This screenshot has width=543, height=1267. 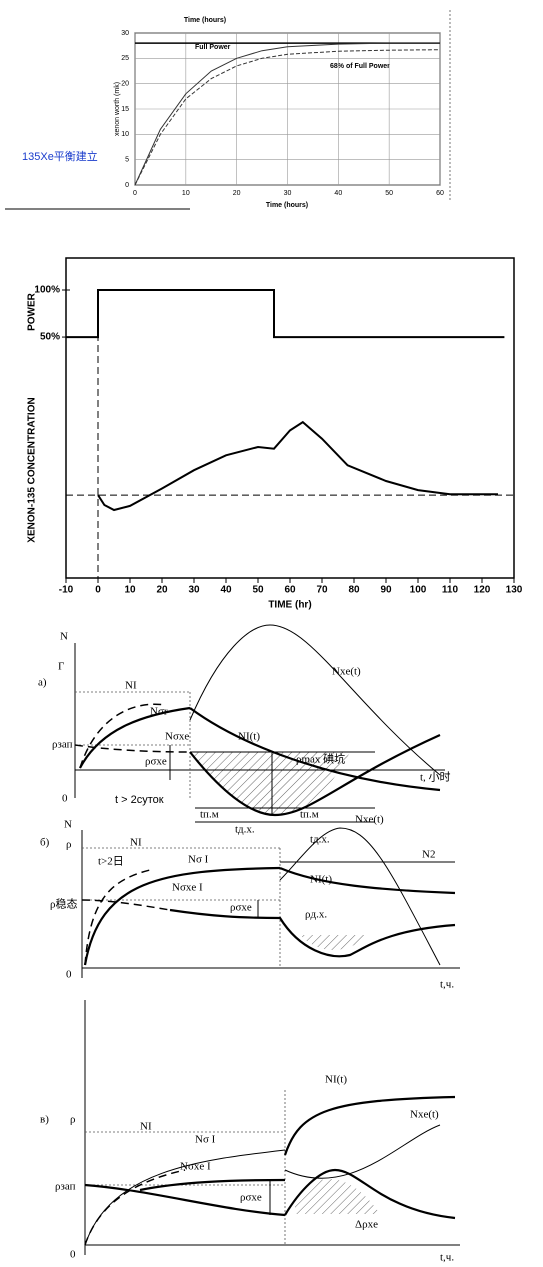 I want to click on x-tick-label: 50, so click(x=258, y=590).